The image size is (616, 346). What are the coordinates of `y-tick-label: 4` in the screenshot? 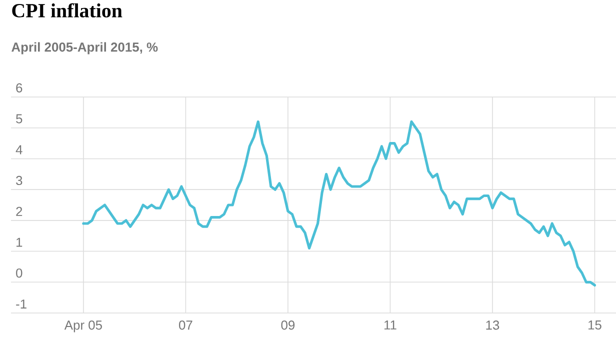 It's located at (19, 149).